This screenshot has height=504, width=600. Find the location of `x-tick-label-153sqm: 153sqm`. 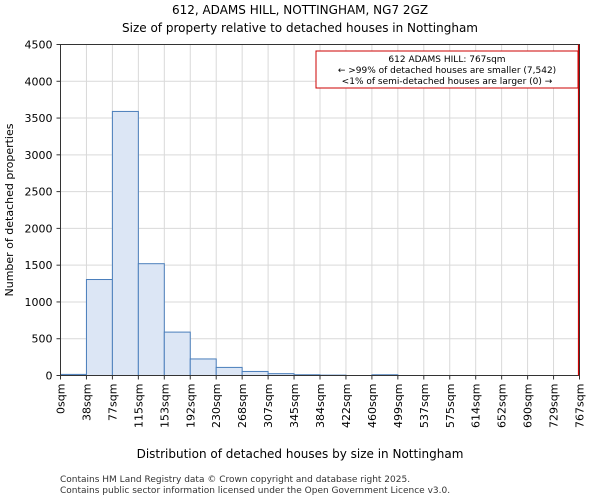

x-tick-label-153sqm: 153sqm is located at coordinates (164, 406).